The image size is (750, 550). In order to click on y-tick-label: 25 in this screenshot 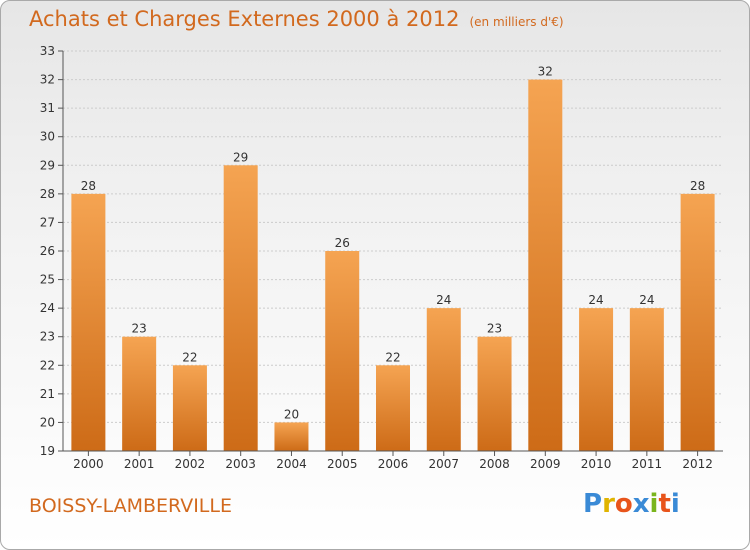, I will do `click(47, 280)`.